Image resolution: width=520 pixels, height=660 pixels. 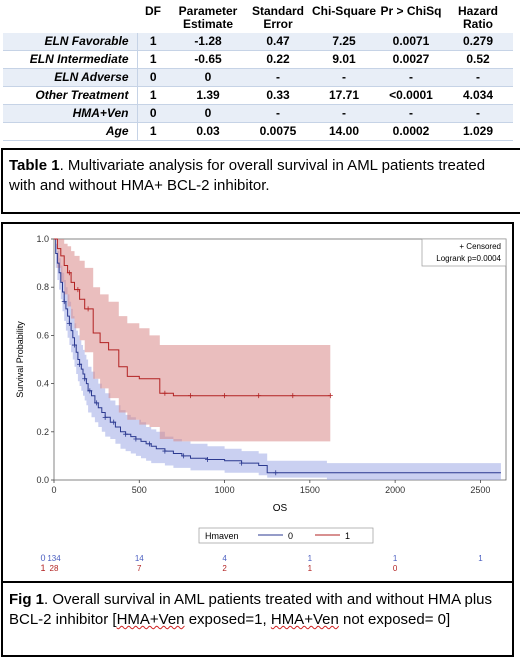 I want to click on table-row: ELN Intermediate 1 -0.65 0.22 9.01 0.0027 0.52, so click(x=258, y=59).